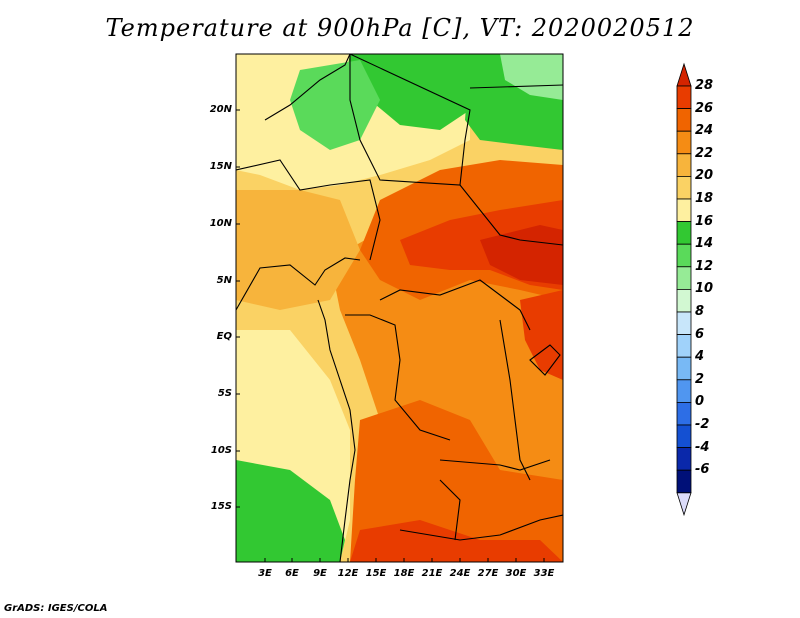  I want to click on colorbar-level-label: 28, so click(704, 85).